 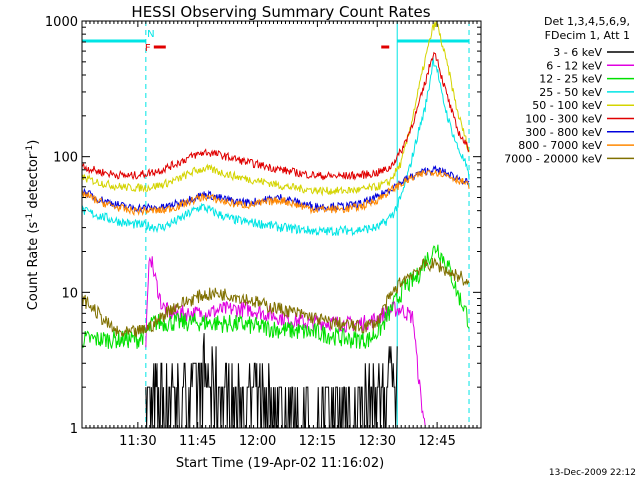 I want to click on y-tick-label-1: 10, so click(x=69, y=293).